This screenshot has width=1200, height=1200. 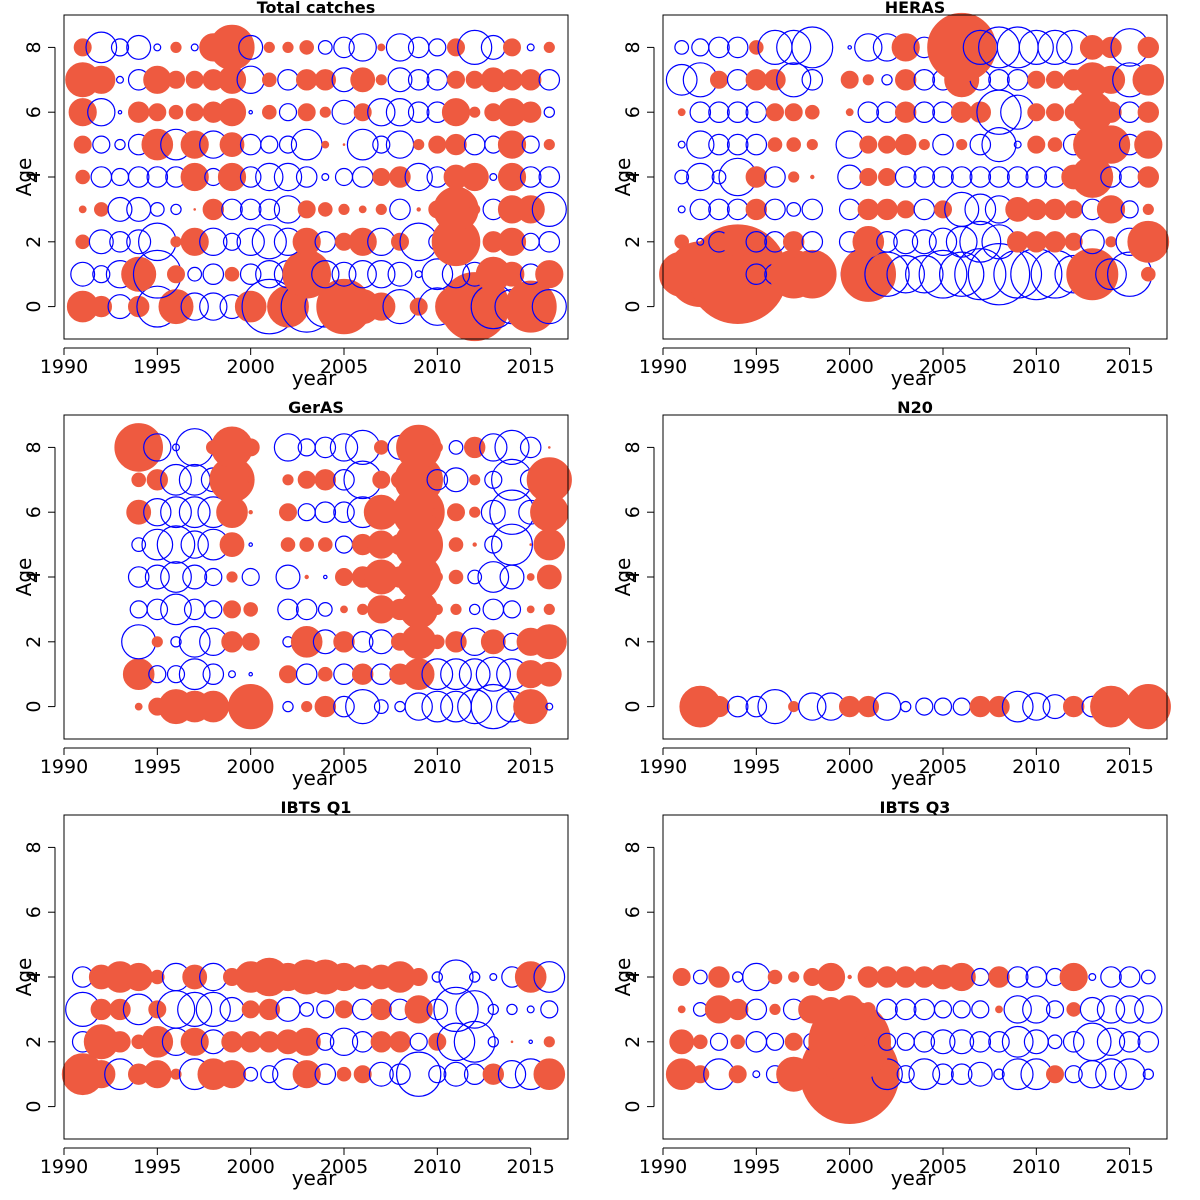 I want to click on panel-title: HERAS, so click(x=915, y=8).